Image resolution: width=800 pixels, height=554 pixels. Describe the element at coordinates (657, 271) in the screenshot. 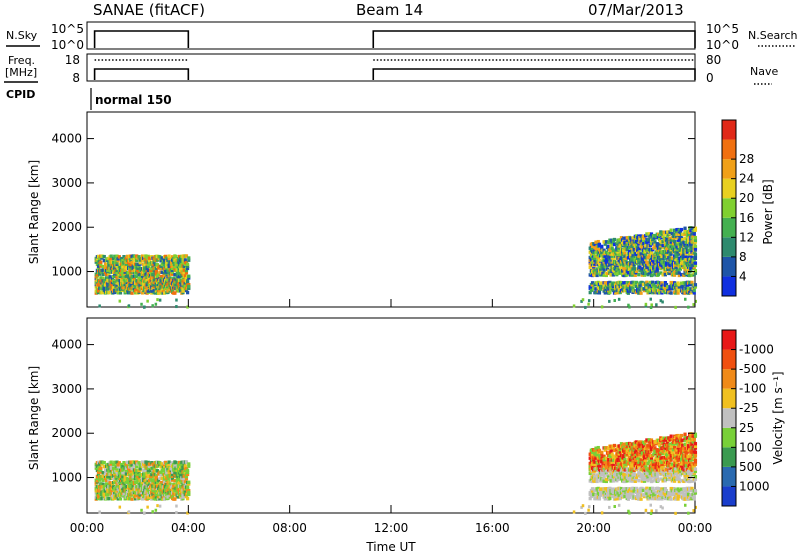

I see `power-cells-cell-1989` at that location.